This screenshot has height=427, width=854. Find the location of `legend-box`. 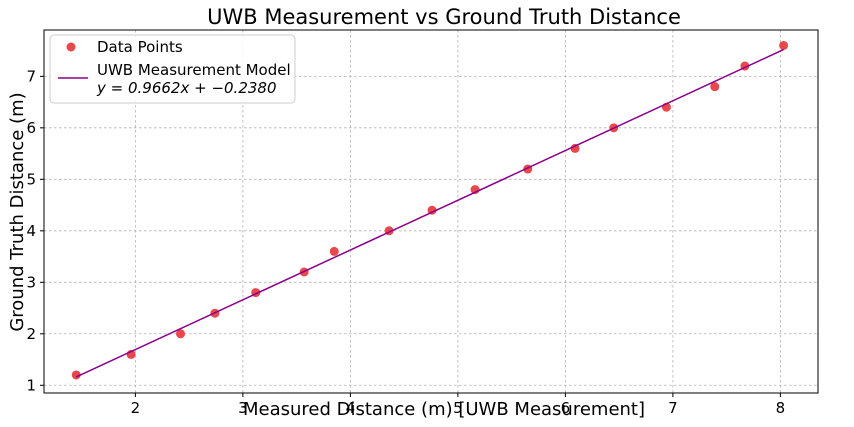

legend-box is located at coordinates (172, 69).